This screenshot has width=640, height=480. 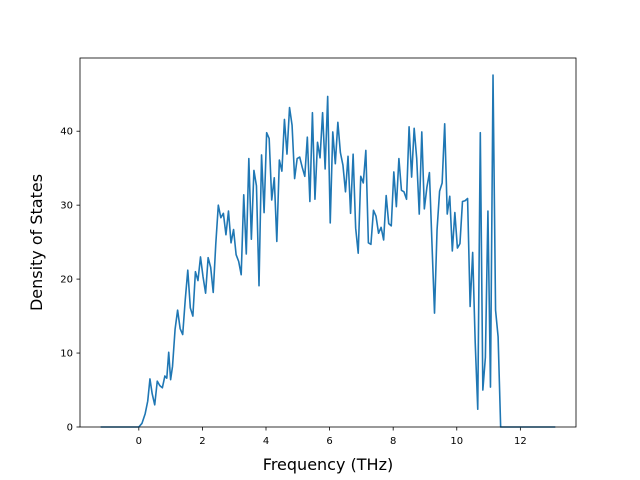 I want to click on y-ticks: 0 10 20 30 40, so click(x=70, y=280).